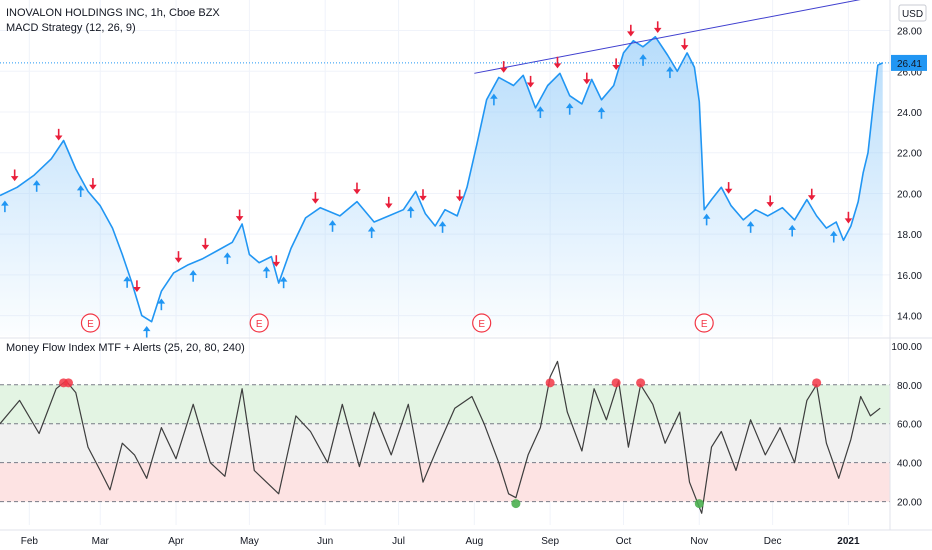 This screenshot has height=550, width=932. Describe the element at coordinates (909, 235) in the screenshot. I see `price-tick-label: 18.00` at that location.